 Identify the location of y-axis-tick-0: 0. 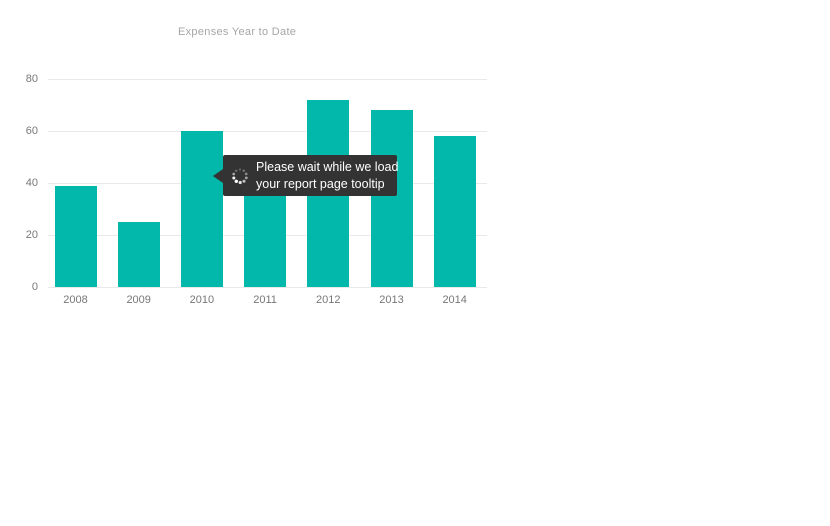
(34, 287).